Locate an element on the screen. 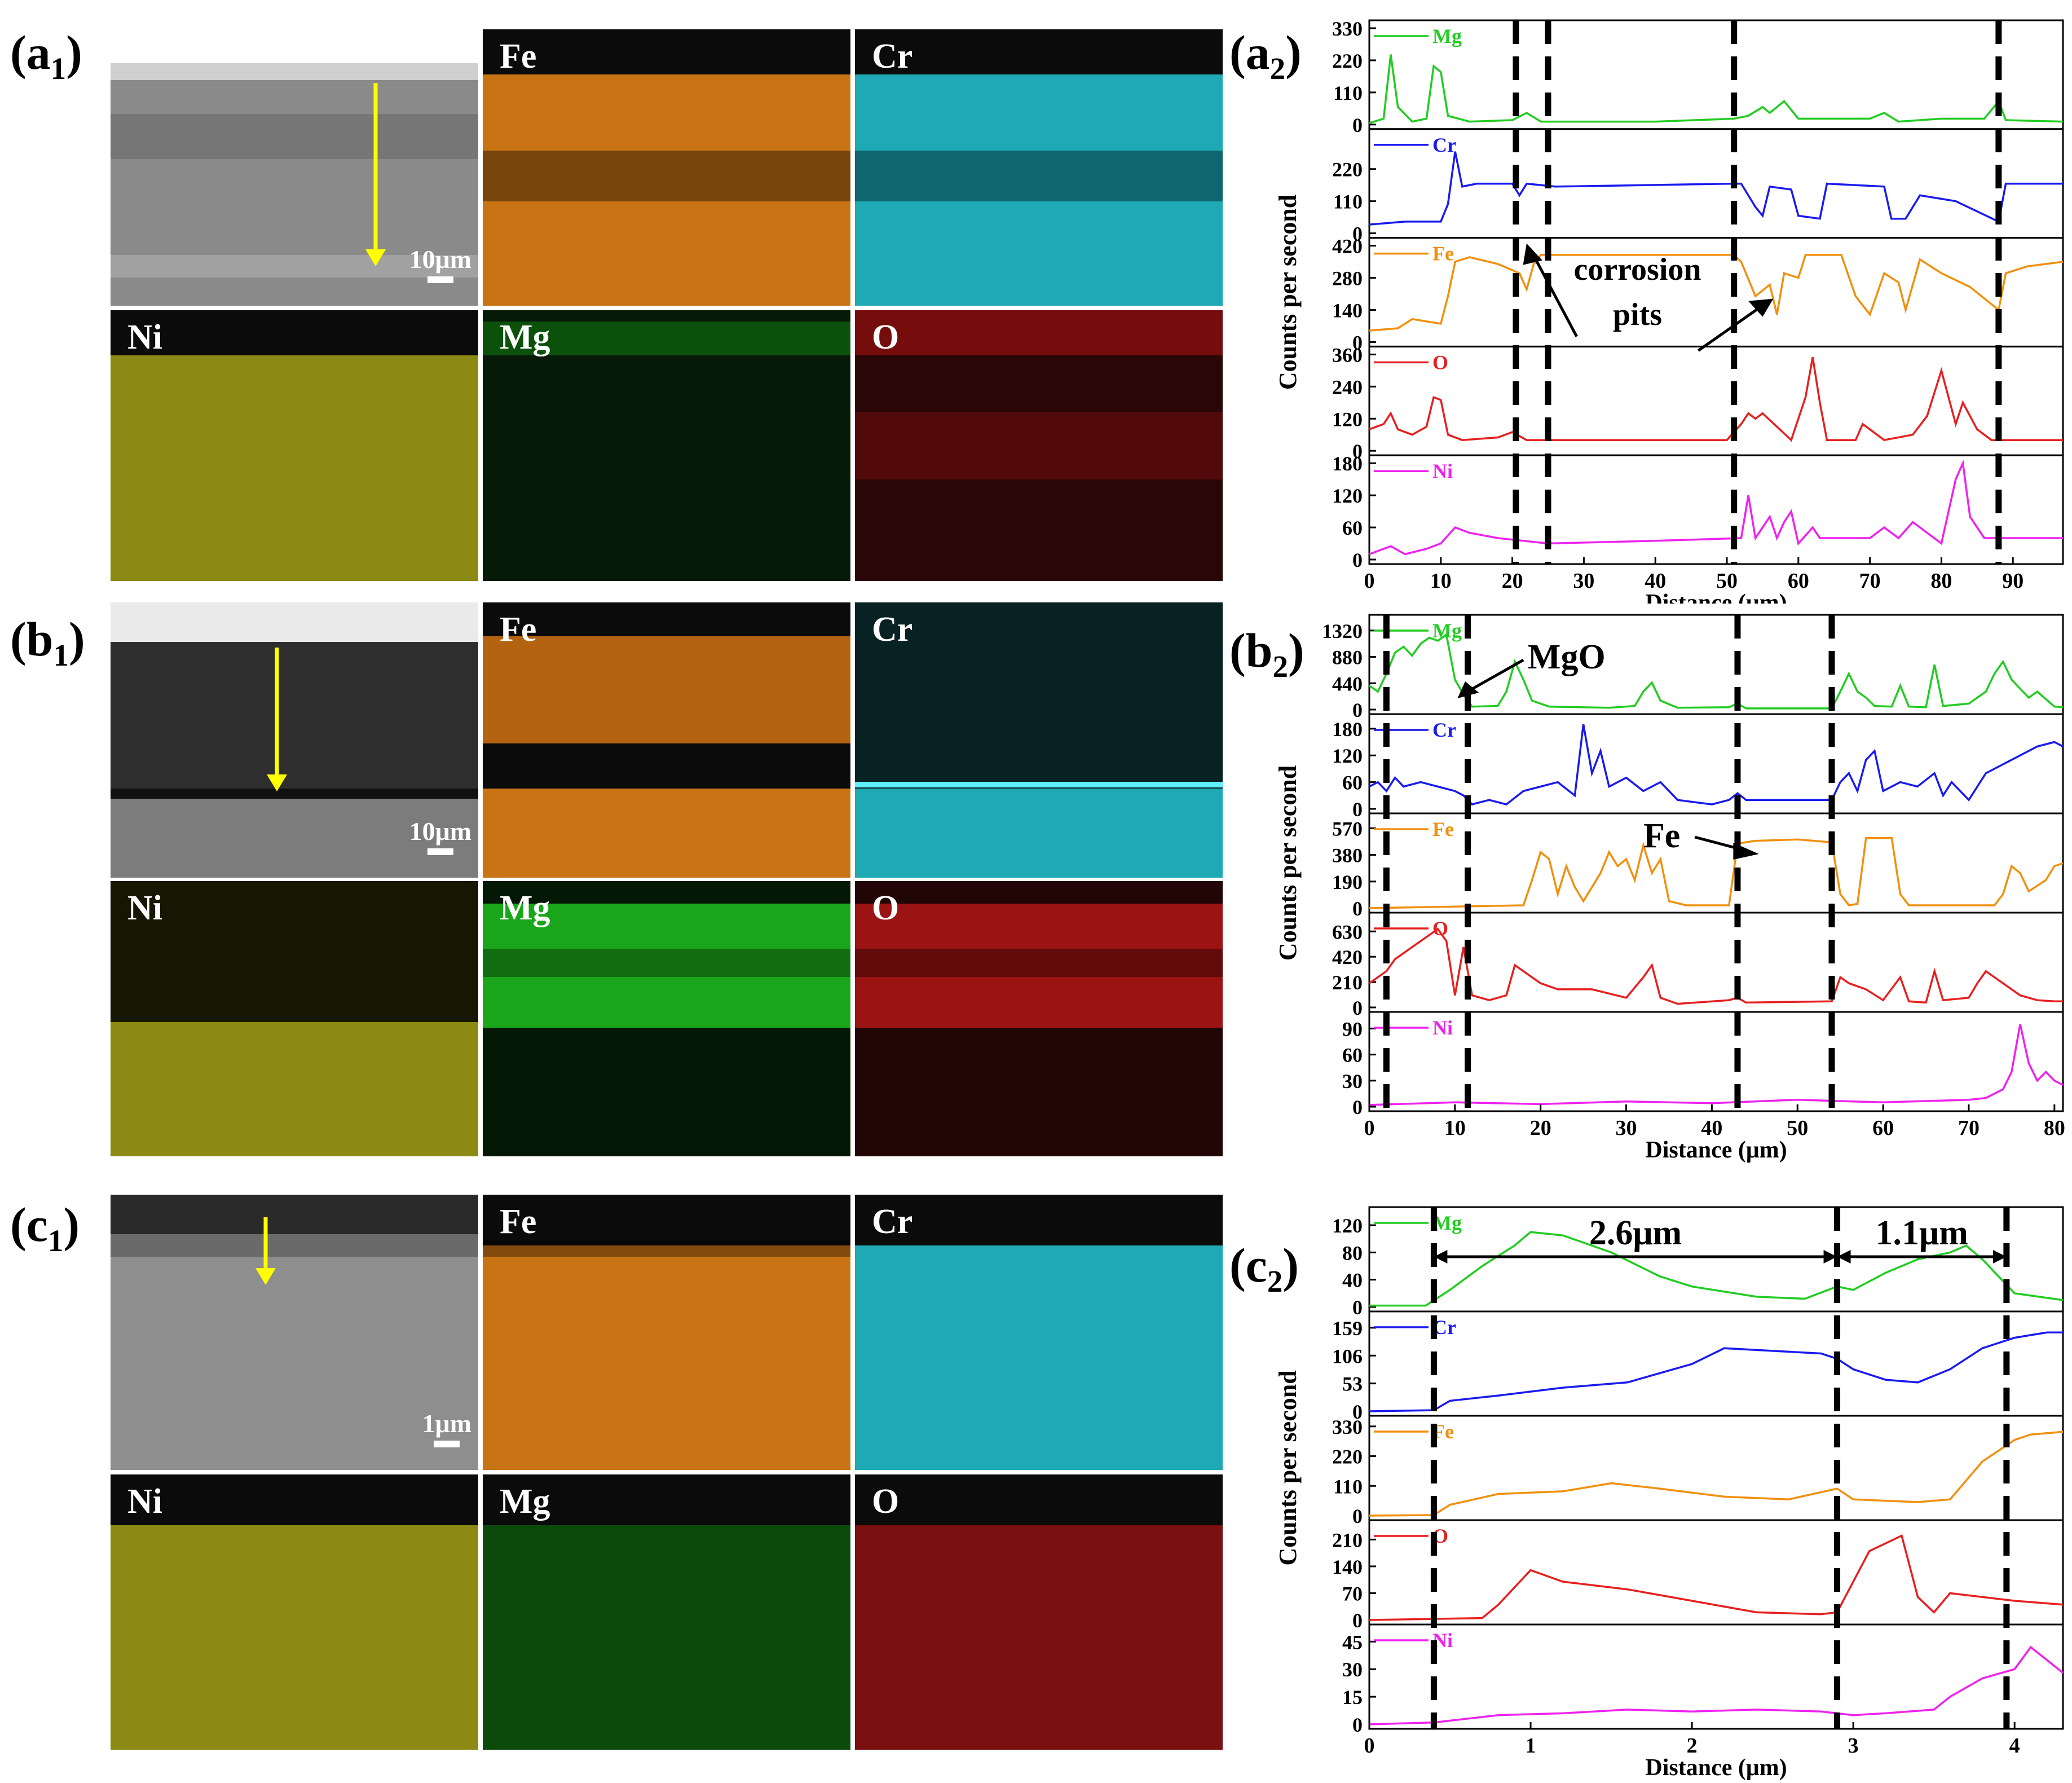 The height and width of the screenshot is (1783, 2072). y-tick-label: 190 is located at coordinates (1347, 882).